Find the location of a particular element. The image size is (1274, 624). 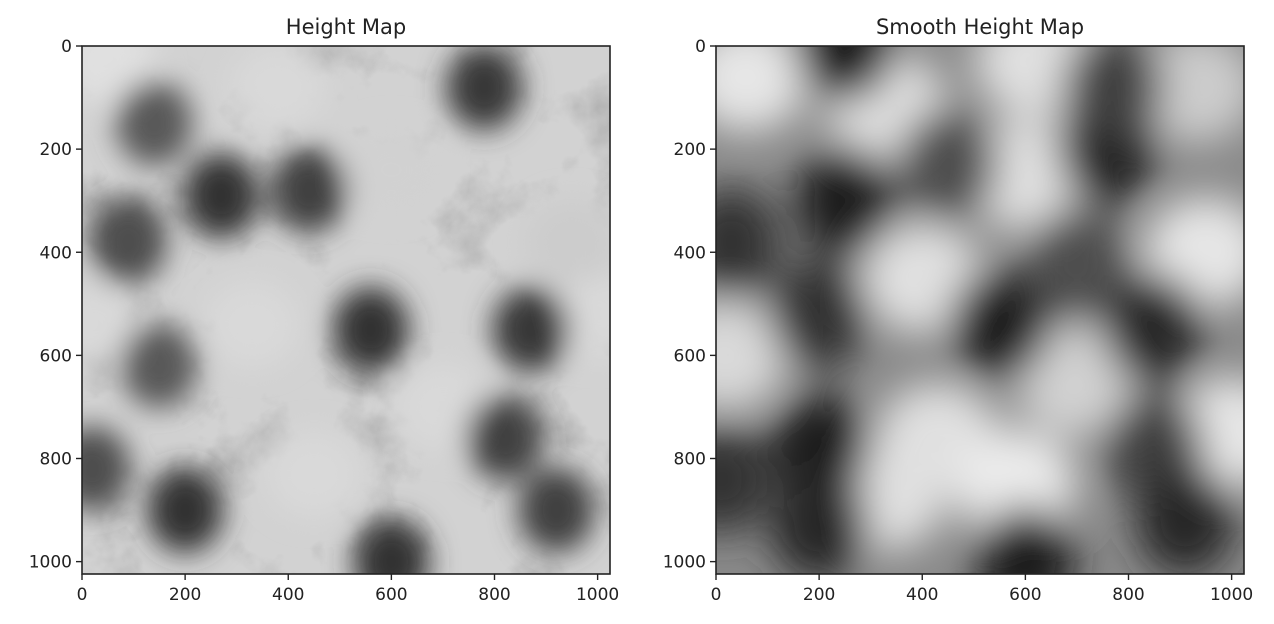

smooth-height-map-title: Smooth Height Map is located at coordinates (980, 27).